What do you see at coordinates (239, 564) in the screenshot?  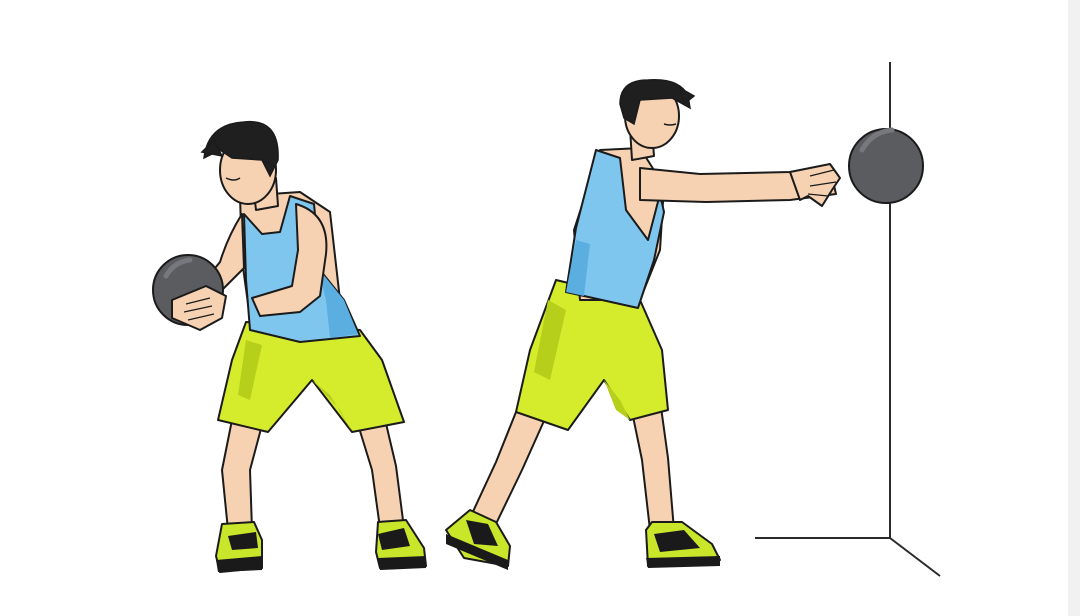 I see `left-shoe-sole` at bounding box center [239, 564].